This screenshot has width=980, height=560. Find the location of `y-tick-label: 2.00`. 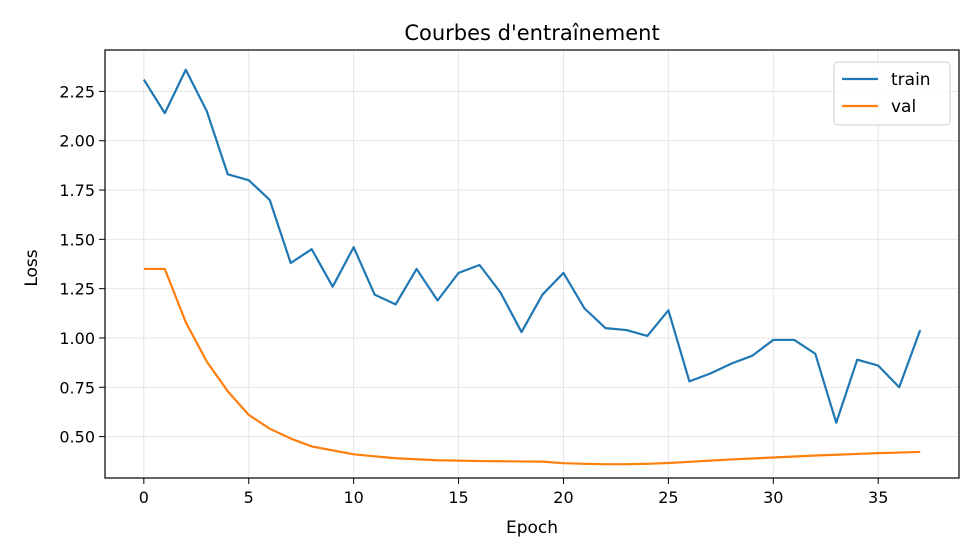

y-tick-label: 2.00 is located at coordinates (77, 141).